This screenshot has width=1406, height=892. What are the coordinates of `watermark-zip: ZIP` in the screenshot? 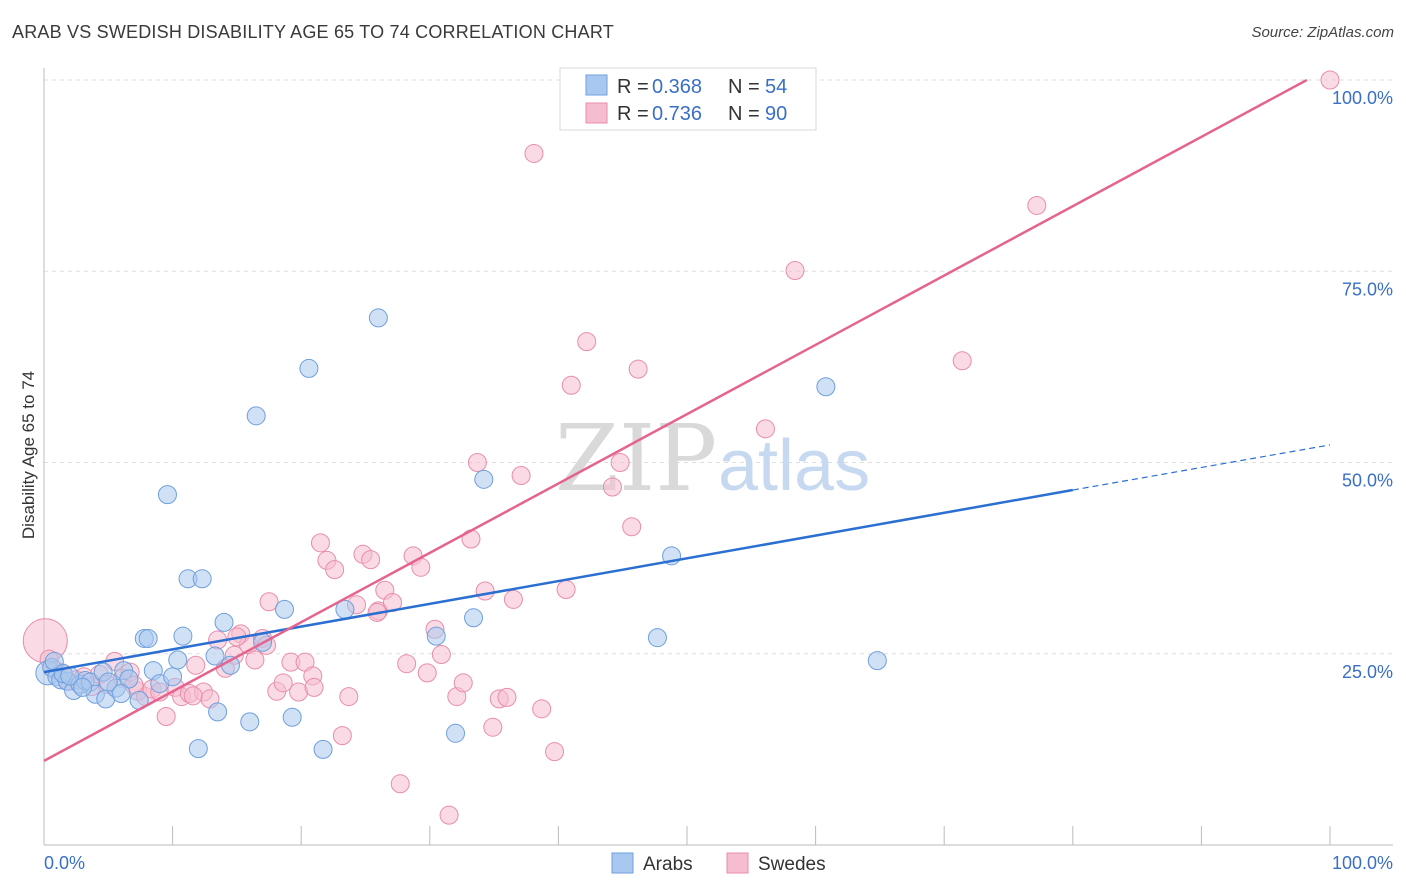 It's located at (636, 458).